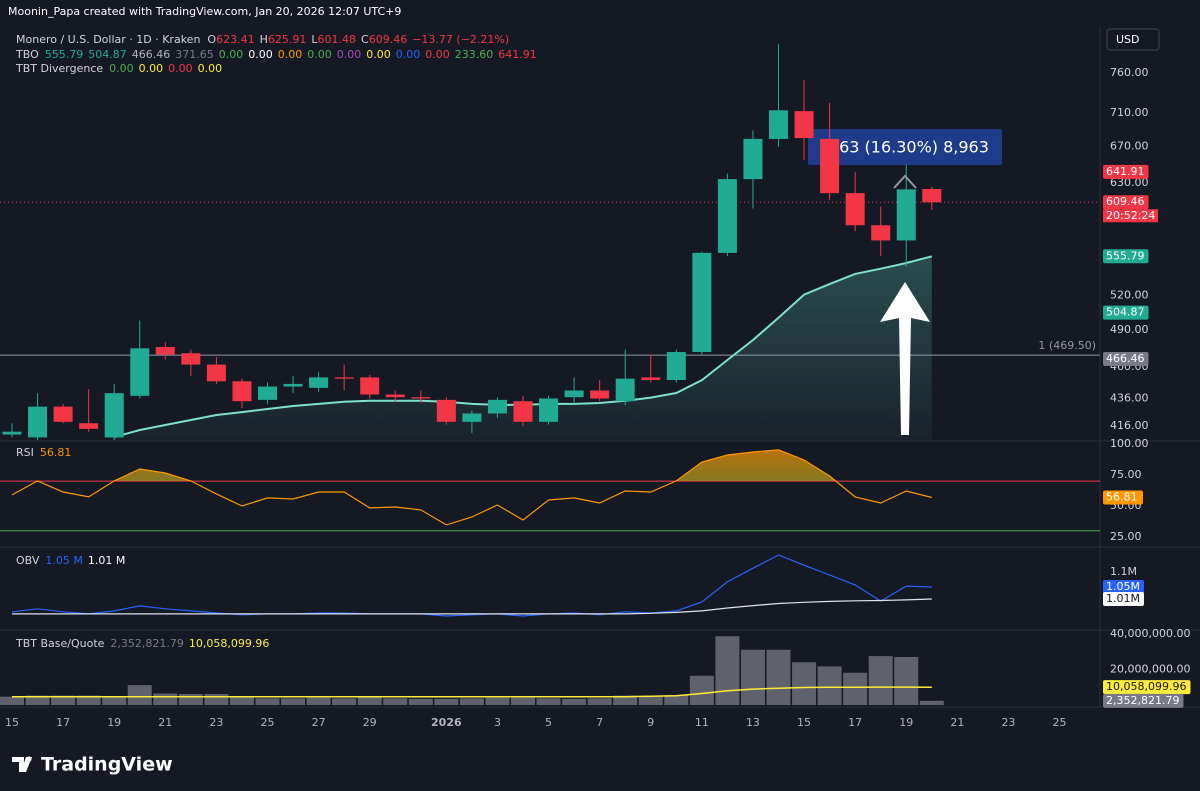  What do you see at coordinates (1129, 443) in the screenshot?
I see `y-tick-label: 100.00` at bounding box center [1129, 443].